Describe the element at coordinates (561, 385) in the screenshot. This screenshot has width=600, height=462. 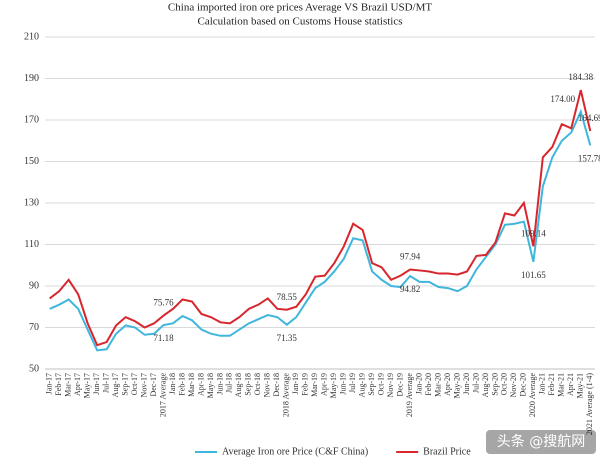
I see `x-tick-label: Mar-21` at that location.